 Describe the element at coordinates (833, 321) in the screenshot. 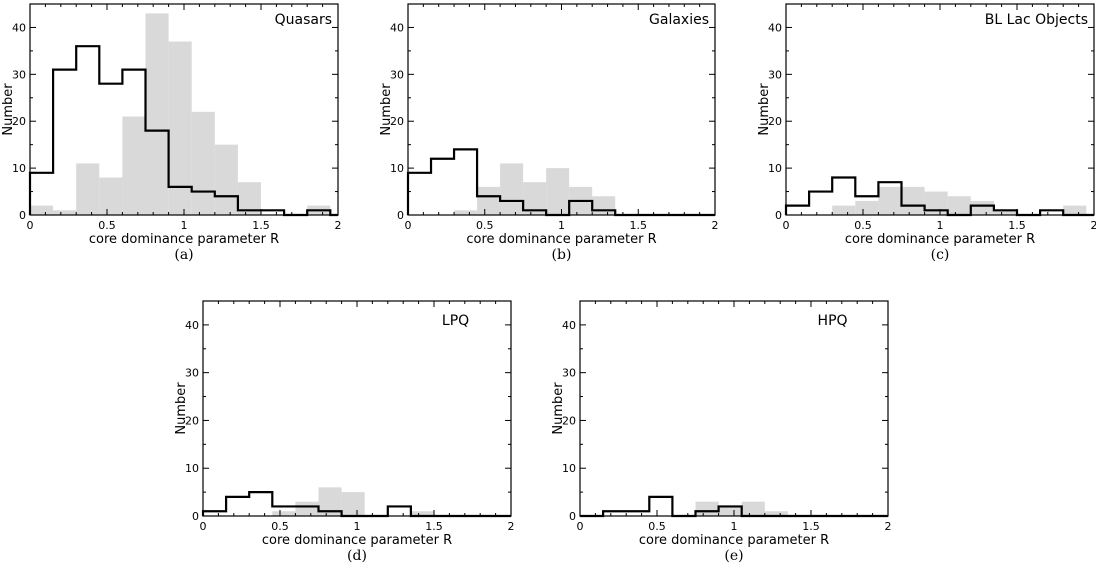

I see `panel-title: HPQ` at that location.